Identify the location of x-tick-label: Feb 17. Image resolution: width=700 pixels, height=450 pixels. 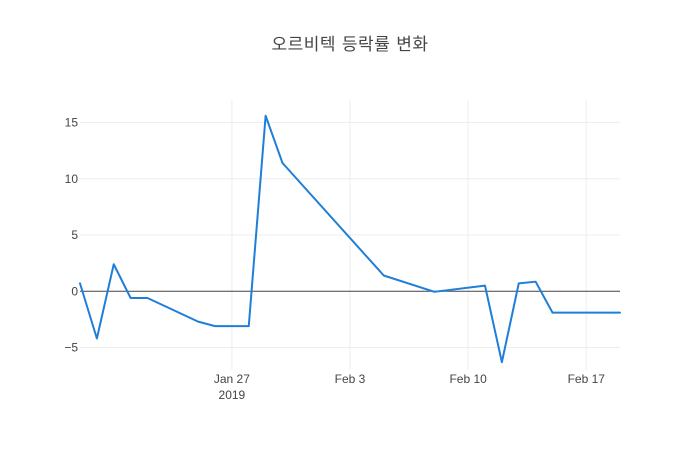
(587, 379).